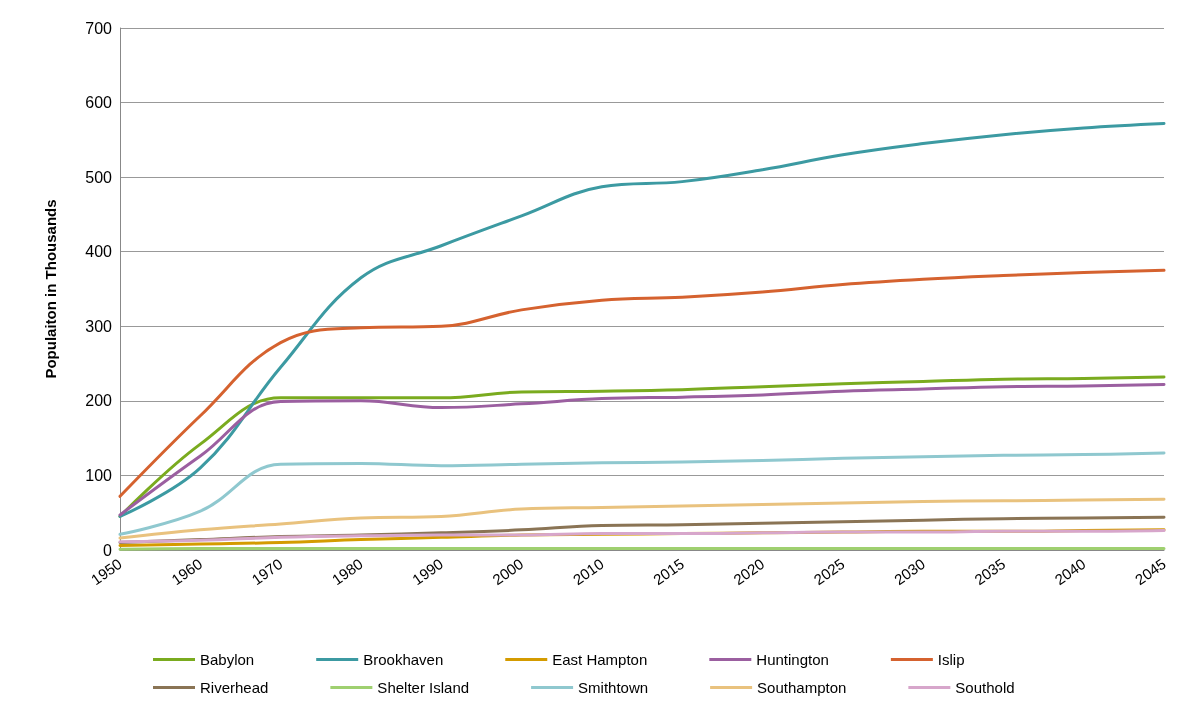  What do you see at coordinates (99, 401) in the screenshot?
I see `y-tick-label: 200` at bounding box center [99, 401].